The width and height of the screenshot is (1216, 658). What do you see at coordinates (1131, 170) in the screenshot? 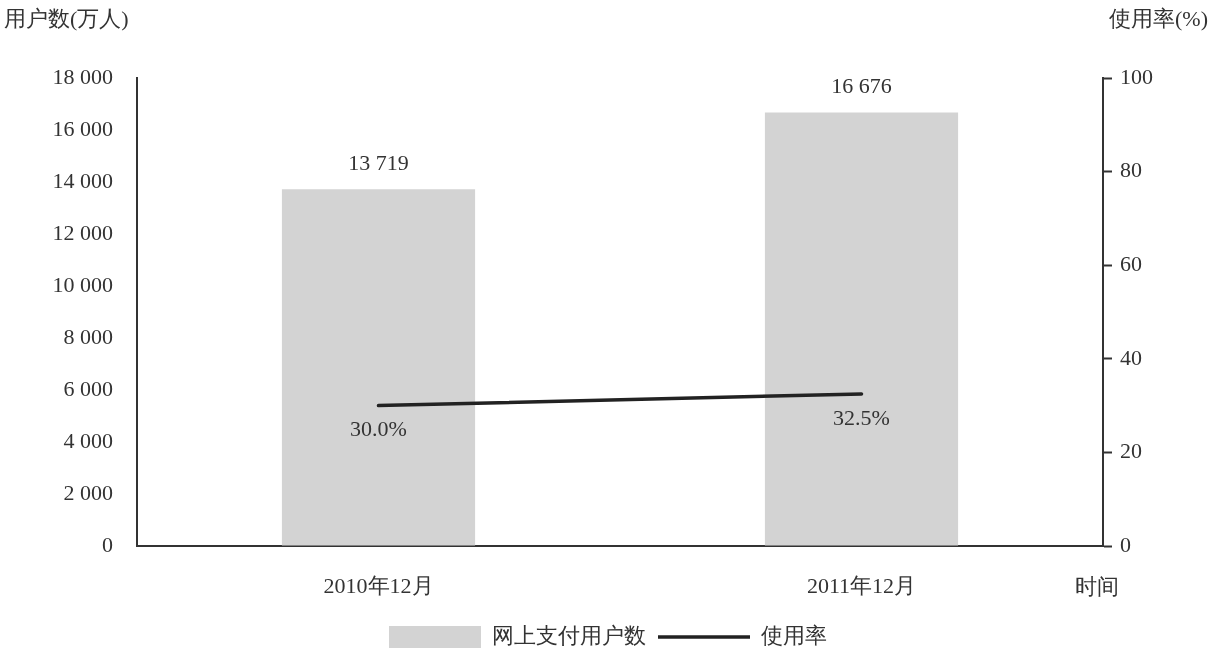
I see `y2-tick-label: 80` at bounding box center [1131, 170].